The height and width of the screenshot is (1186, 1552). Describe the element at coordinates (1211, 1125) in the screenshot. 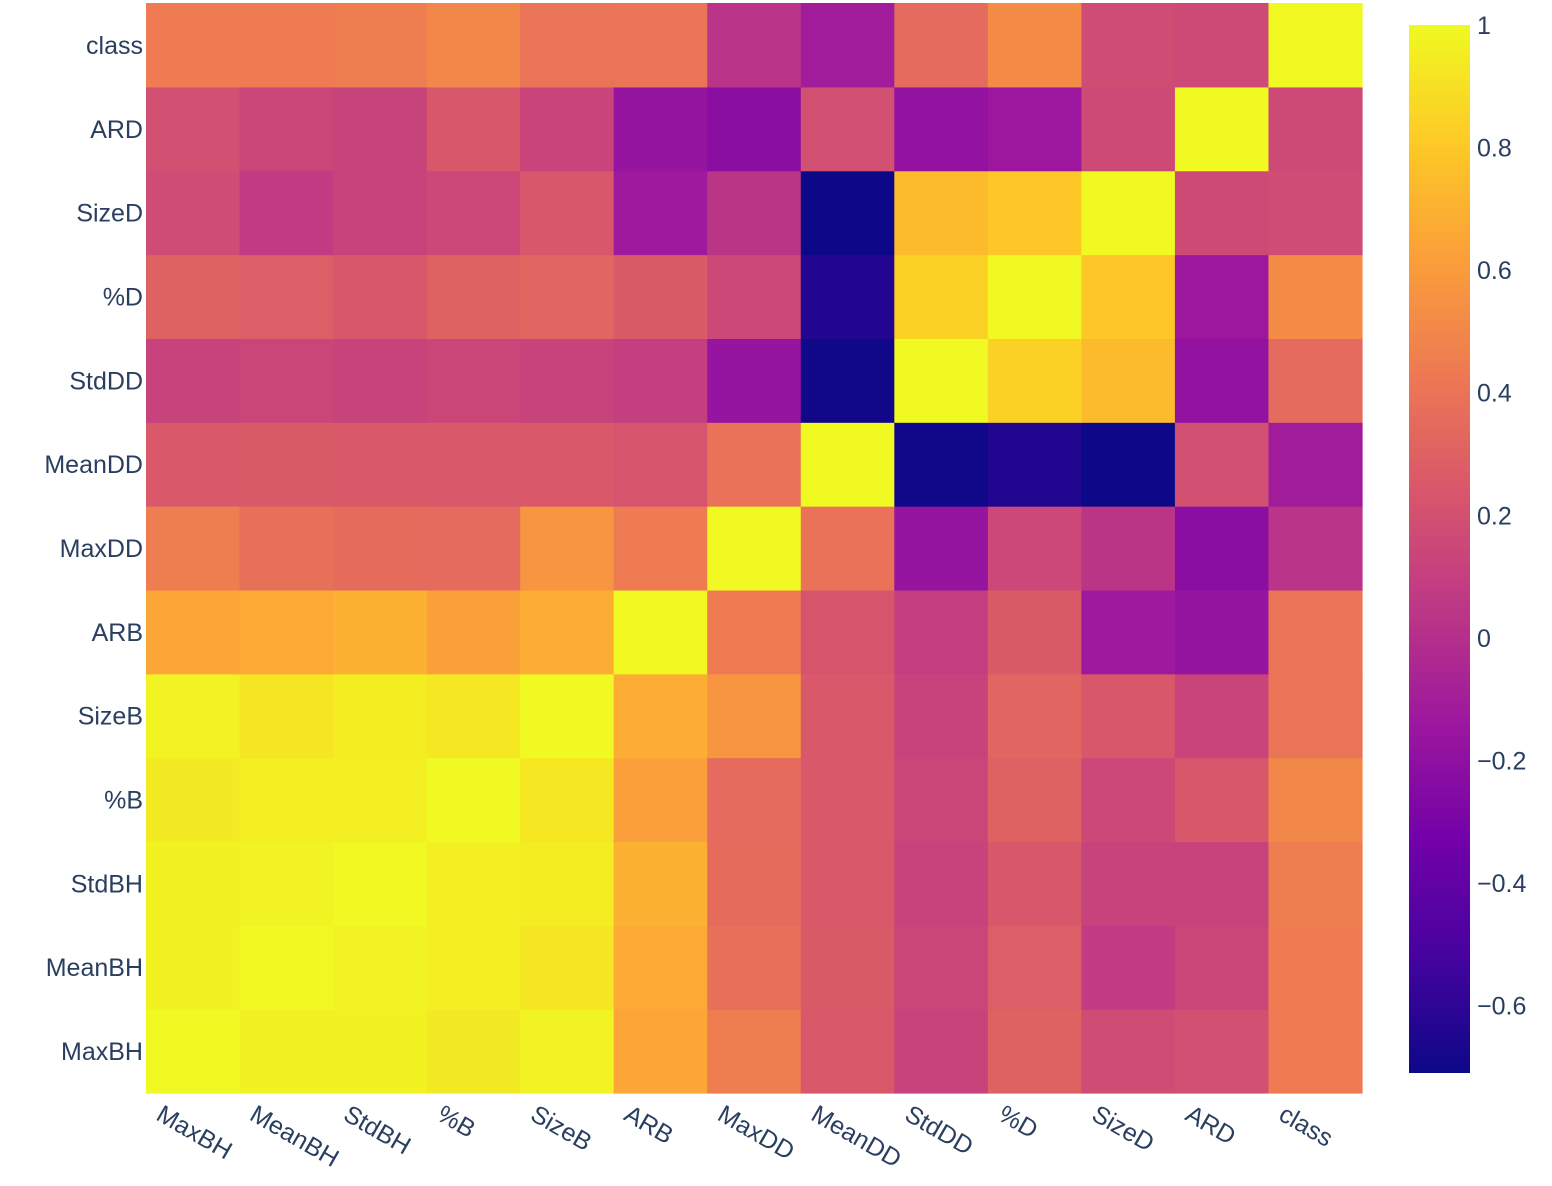

I see `x-tick-label: ARD` at that location.